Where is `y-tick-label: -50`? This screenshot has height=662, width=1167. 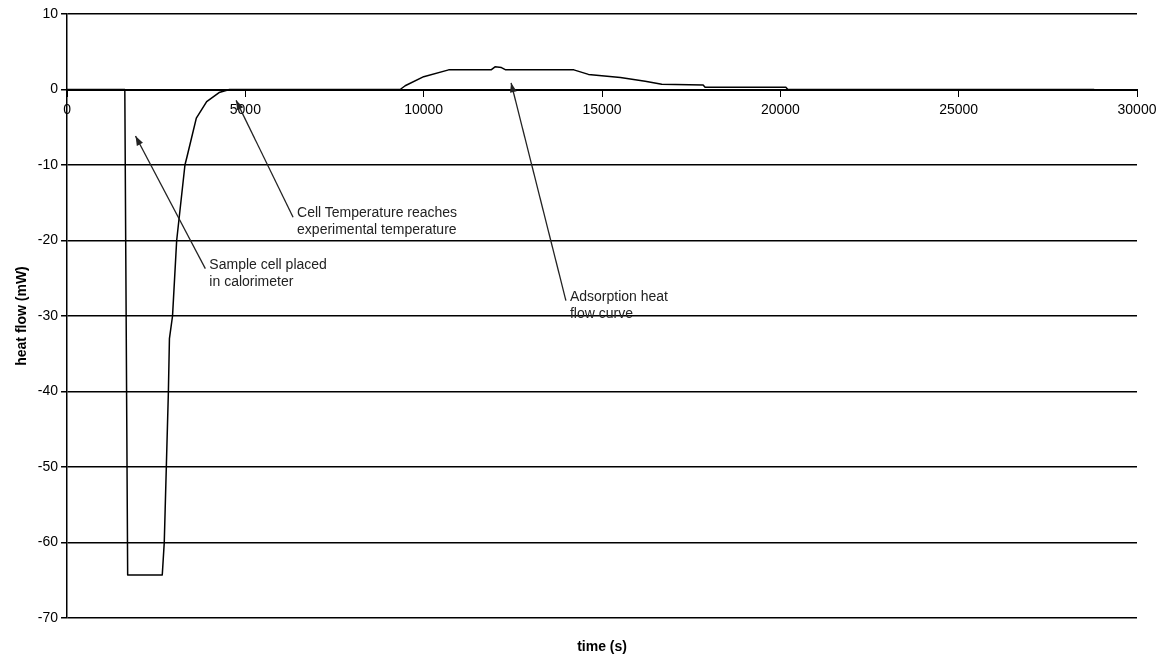
y-tick-label: -50 is located at coordinates (48, 465).